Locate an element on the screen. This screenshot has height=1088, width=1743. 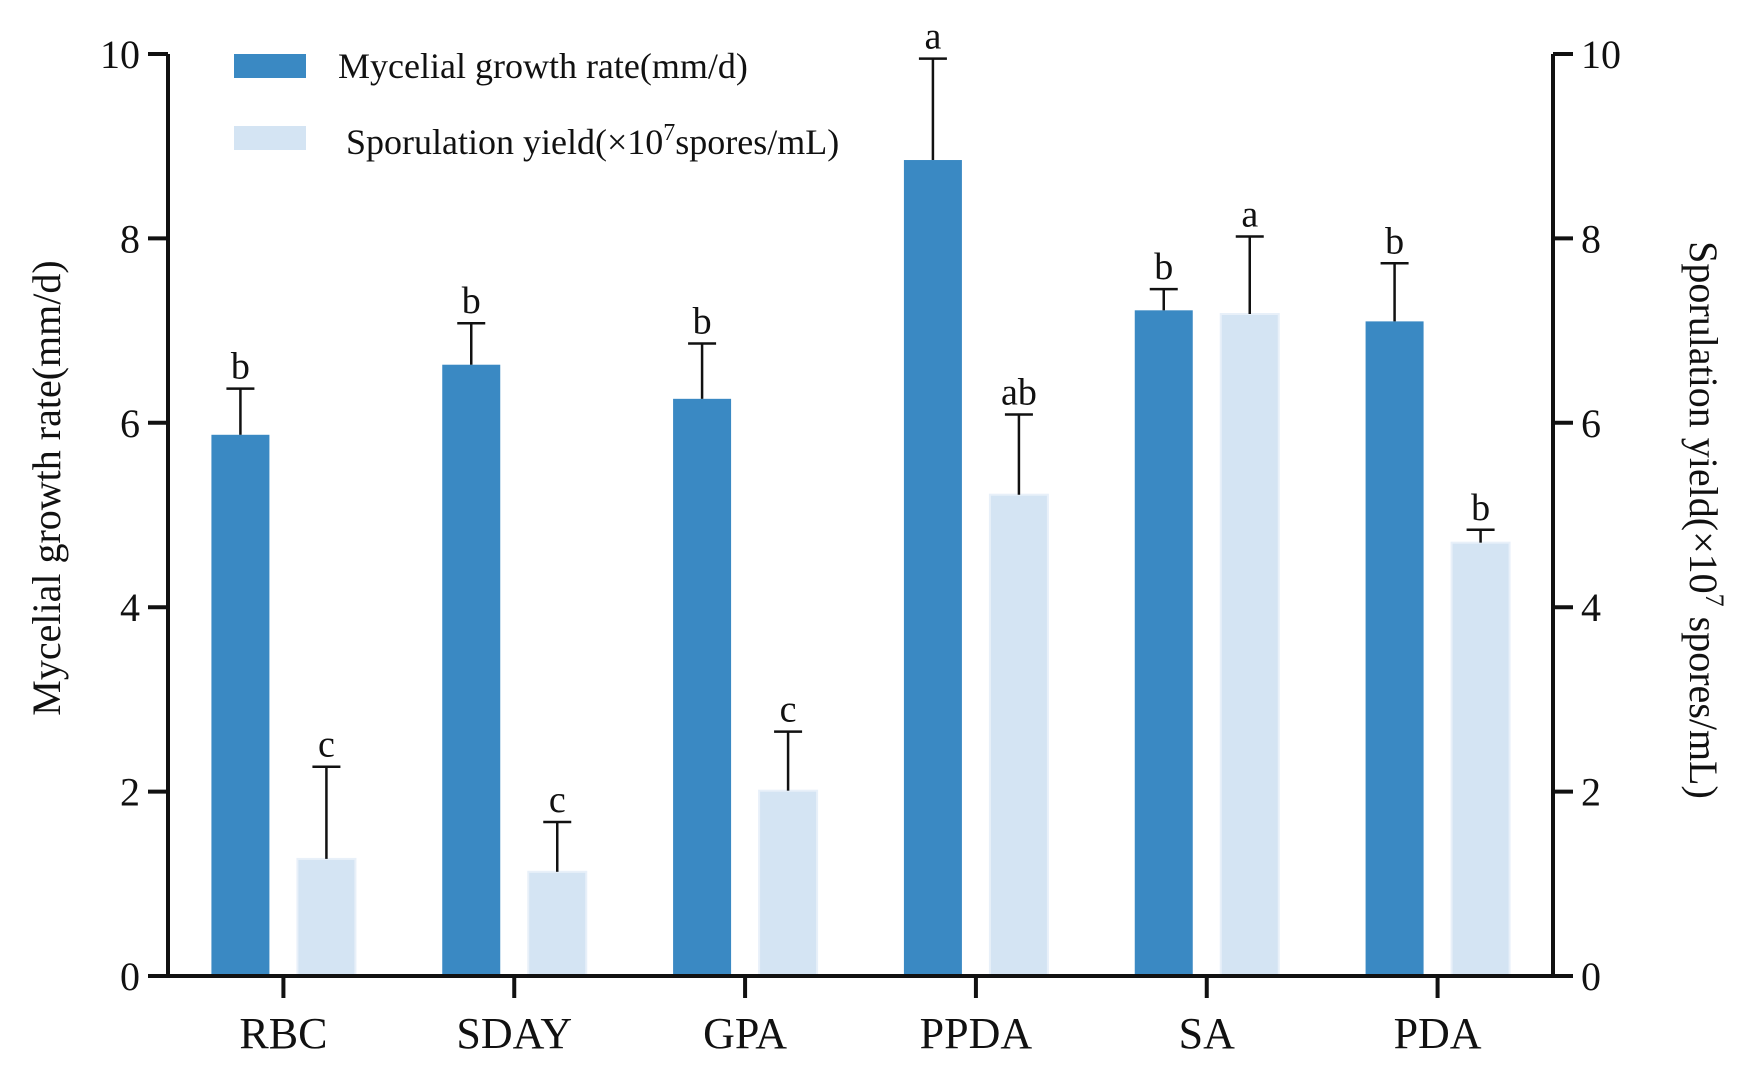
legend-label-sporulation-prefix: Sporulation yield(×10 is located at coordinates (504, 142).